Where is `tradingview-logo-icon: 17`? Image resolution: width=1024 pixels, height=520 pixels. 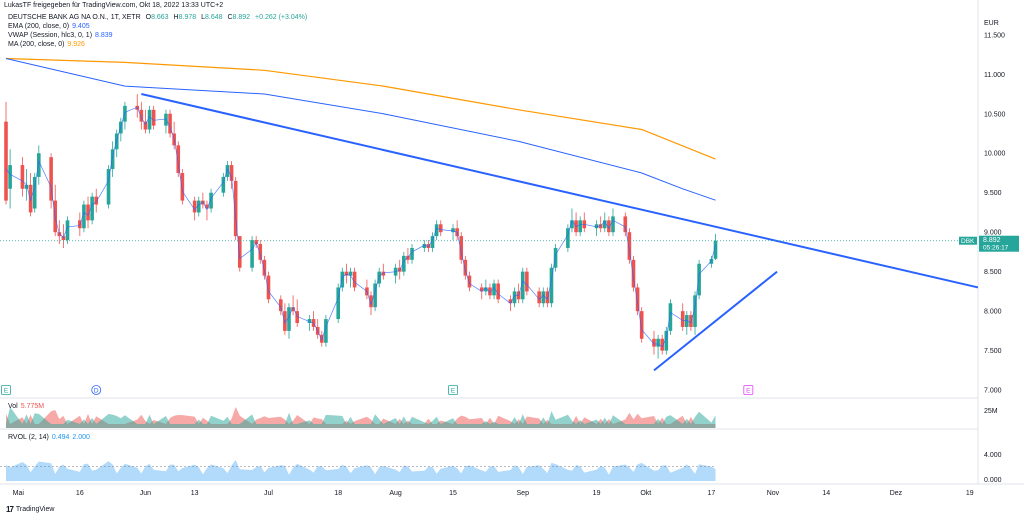
tradingview-logo-icon: 17 is located at coordinates (10, 509).